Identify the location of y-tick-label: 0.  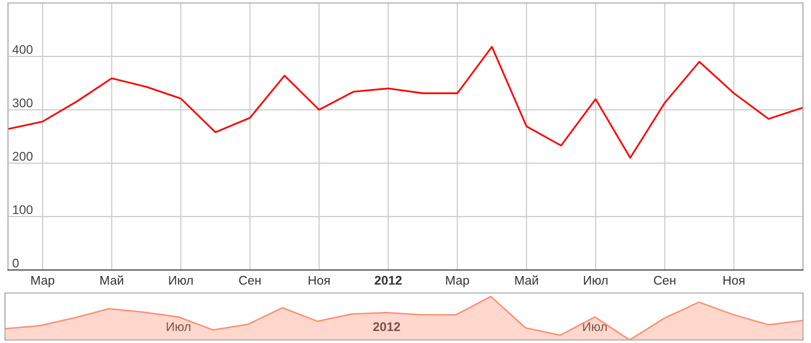
(15, 263).